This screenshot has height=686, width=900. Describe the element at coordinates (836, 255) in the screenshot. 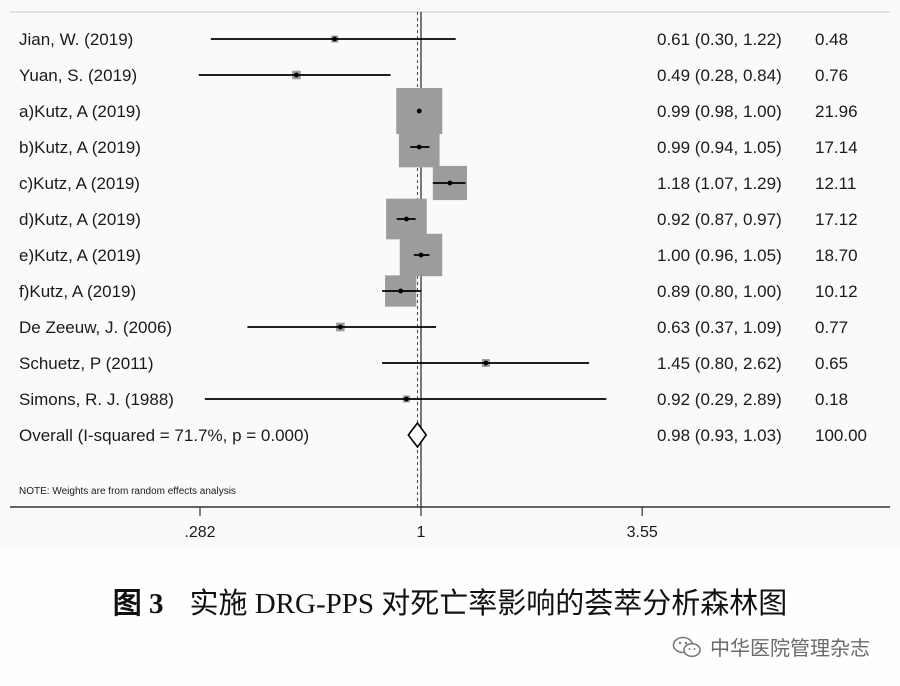

I see `study-weight-text: 18.70` at that location.